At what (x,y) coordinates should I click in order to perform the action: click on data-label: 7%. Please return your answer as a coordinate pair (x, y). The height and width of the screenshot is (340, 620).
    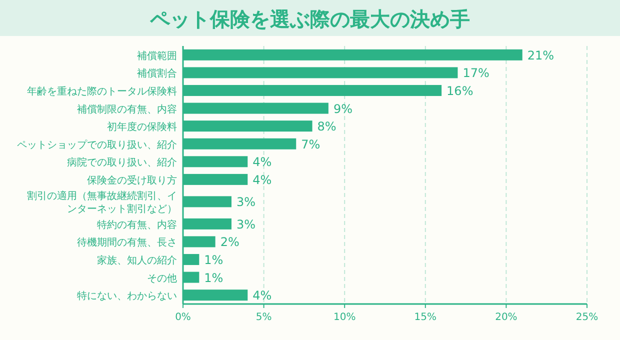
    Looking at the image, I should click on (310, 144).